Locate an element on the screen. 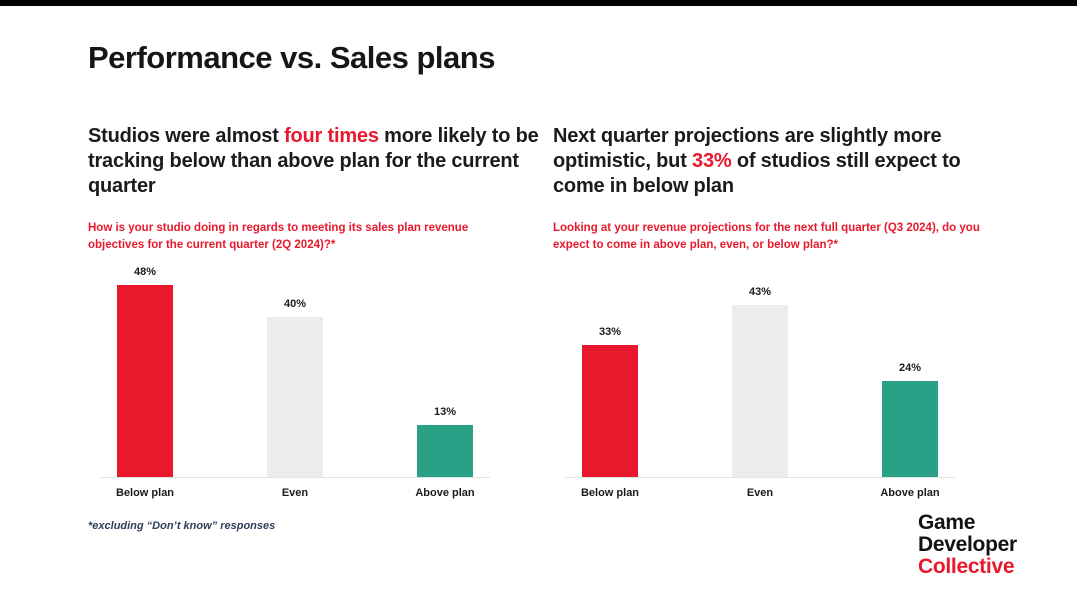  bar-value-label: 48% is located at coordinates (145, 272).